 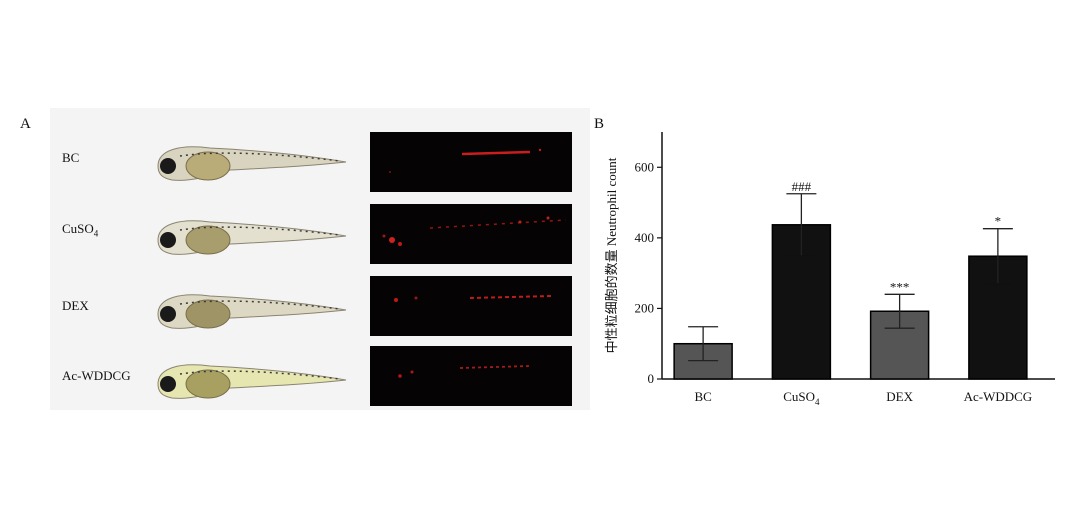 I want to click on x-tick-label: Ac-WDDCG, so click(x=998, y=396).